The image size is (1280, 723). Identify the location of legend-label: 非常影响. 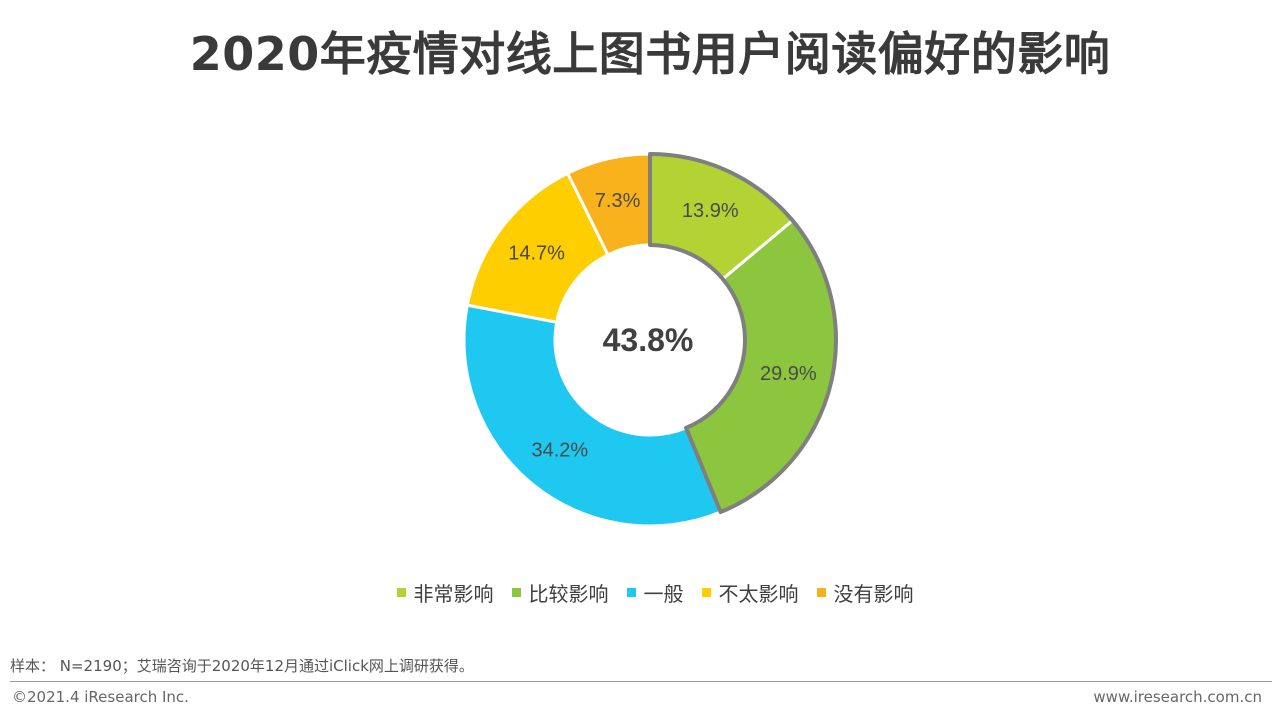
(453, 594).